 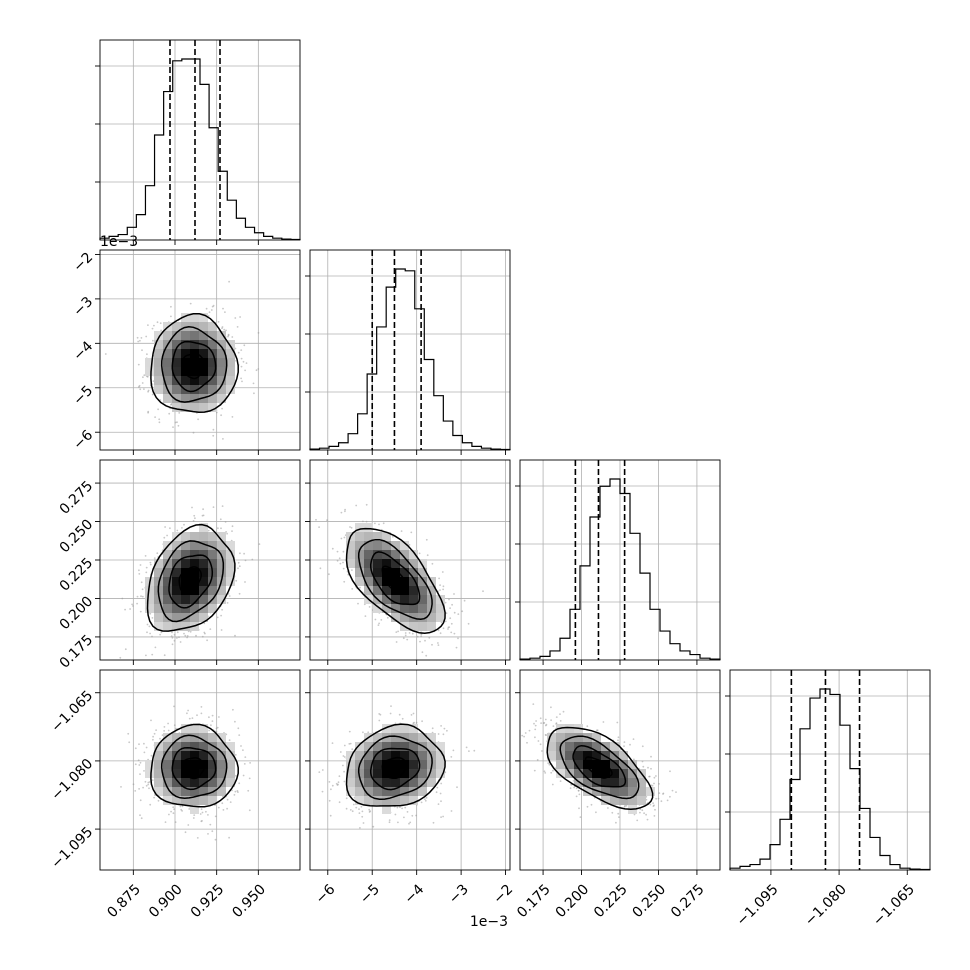 What do you see at coordinates (194, 768) in the screenshot?
I see `contour-line` at bounding box center [194, 768].